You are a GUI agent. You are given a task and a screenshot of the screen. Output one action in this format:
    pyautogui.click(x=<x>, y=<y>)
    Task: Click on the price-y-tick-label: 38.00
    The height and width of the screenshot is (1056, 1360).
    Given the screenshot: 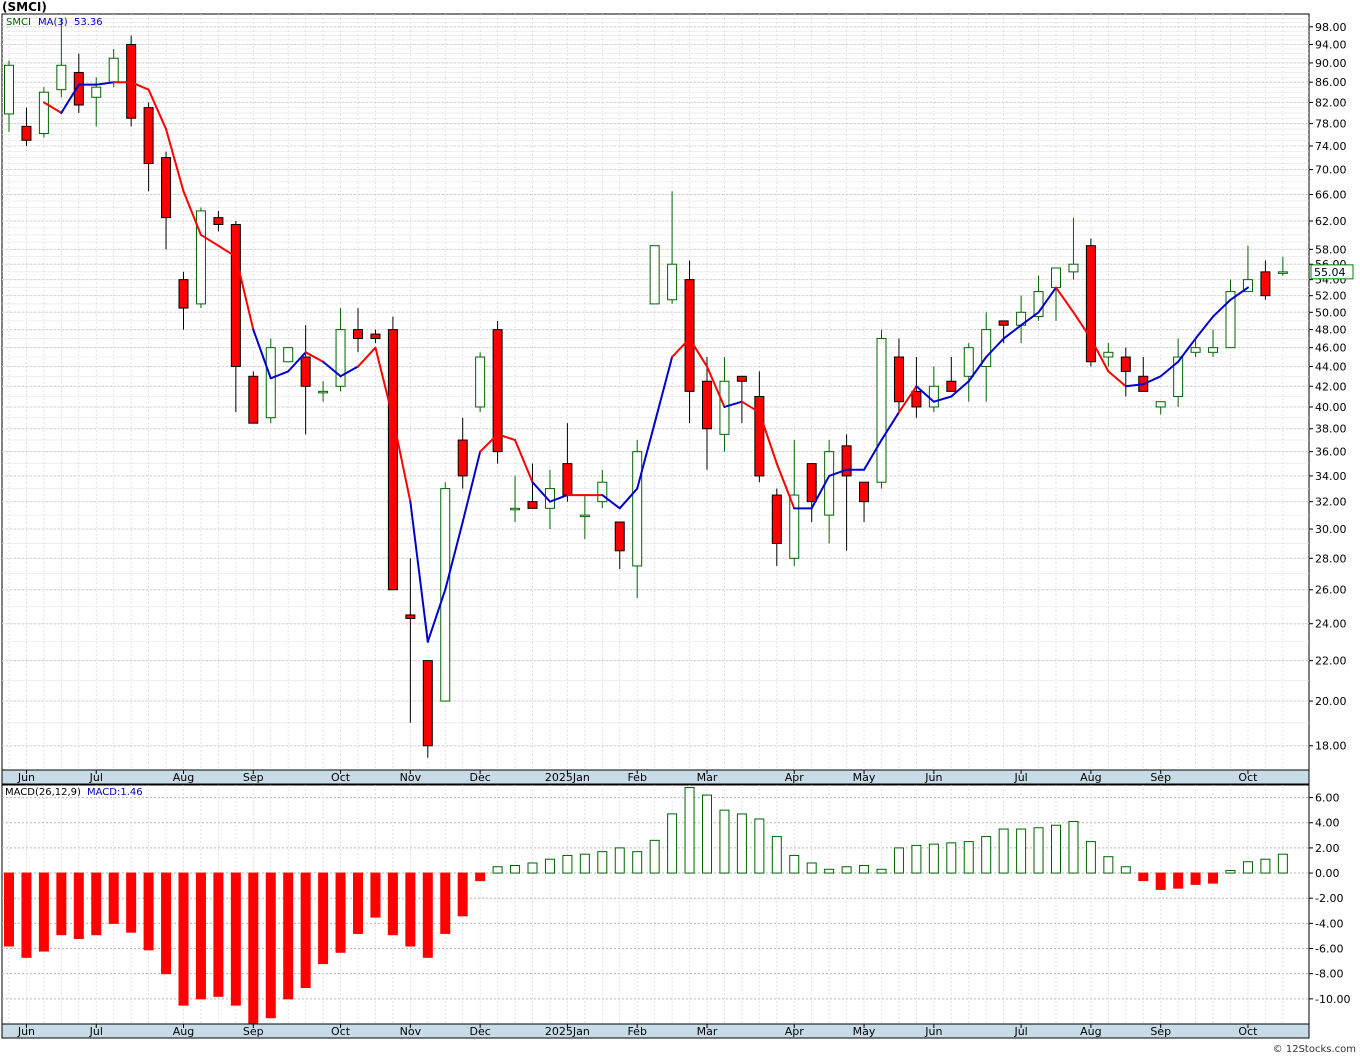 What is the action you would take?
    pyautogui.click(x=1331, y=429)
    